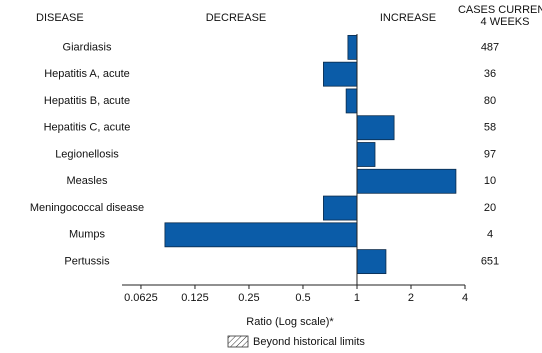  I want to click on cases-value: 58, so click(490, 128).